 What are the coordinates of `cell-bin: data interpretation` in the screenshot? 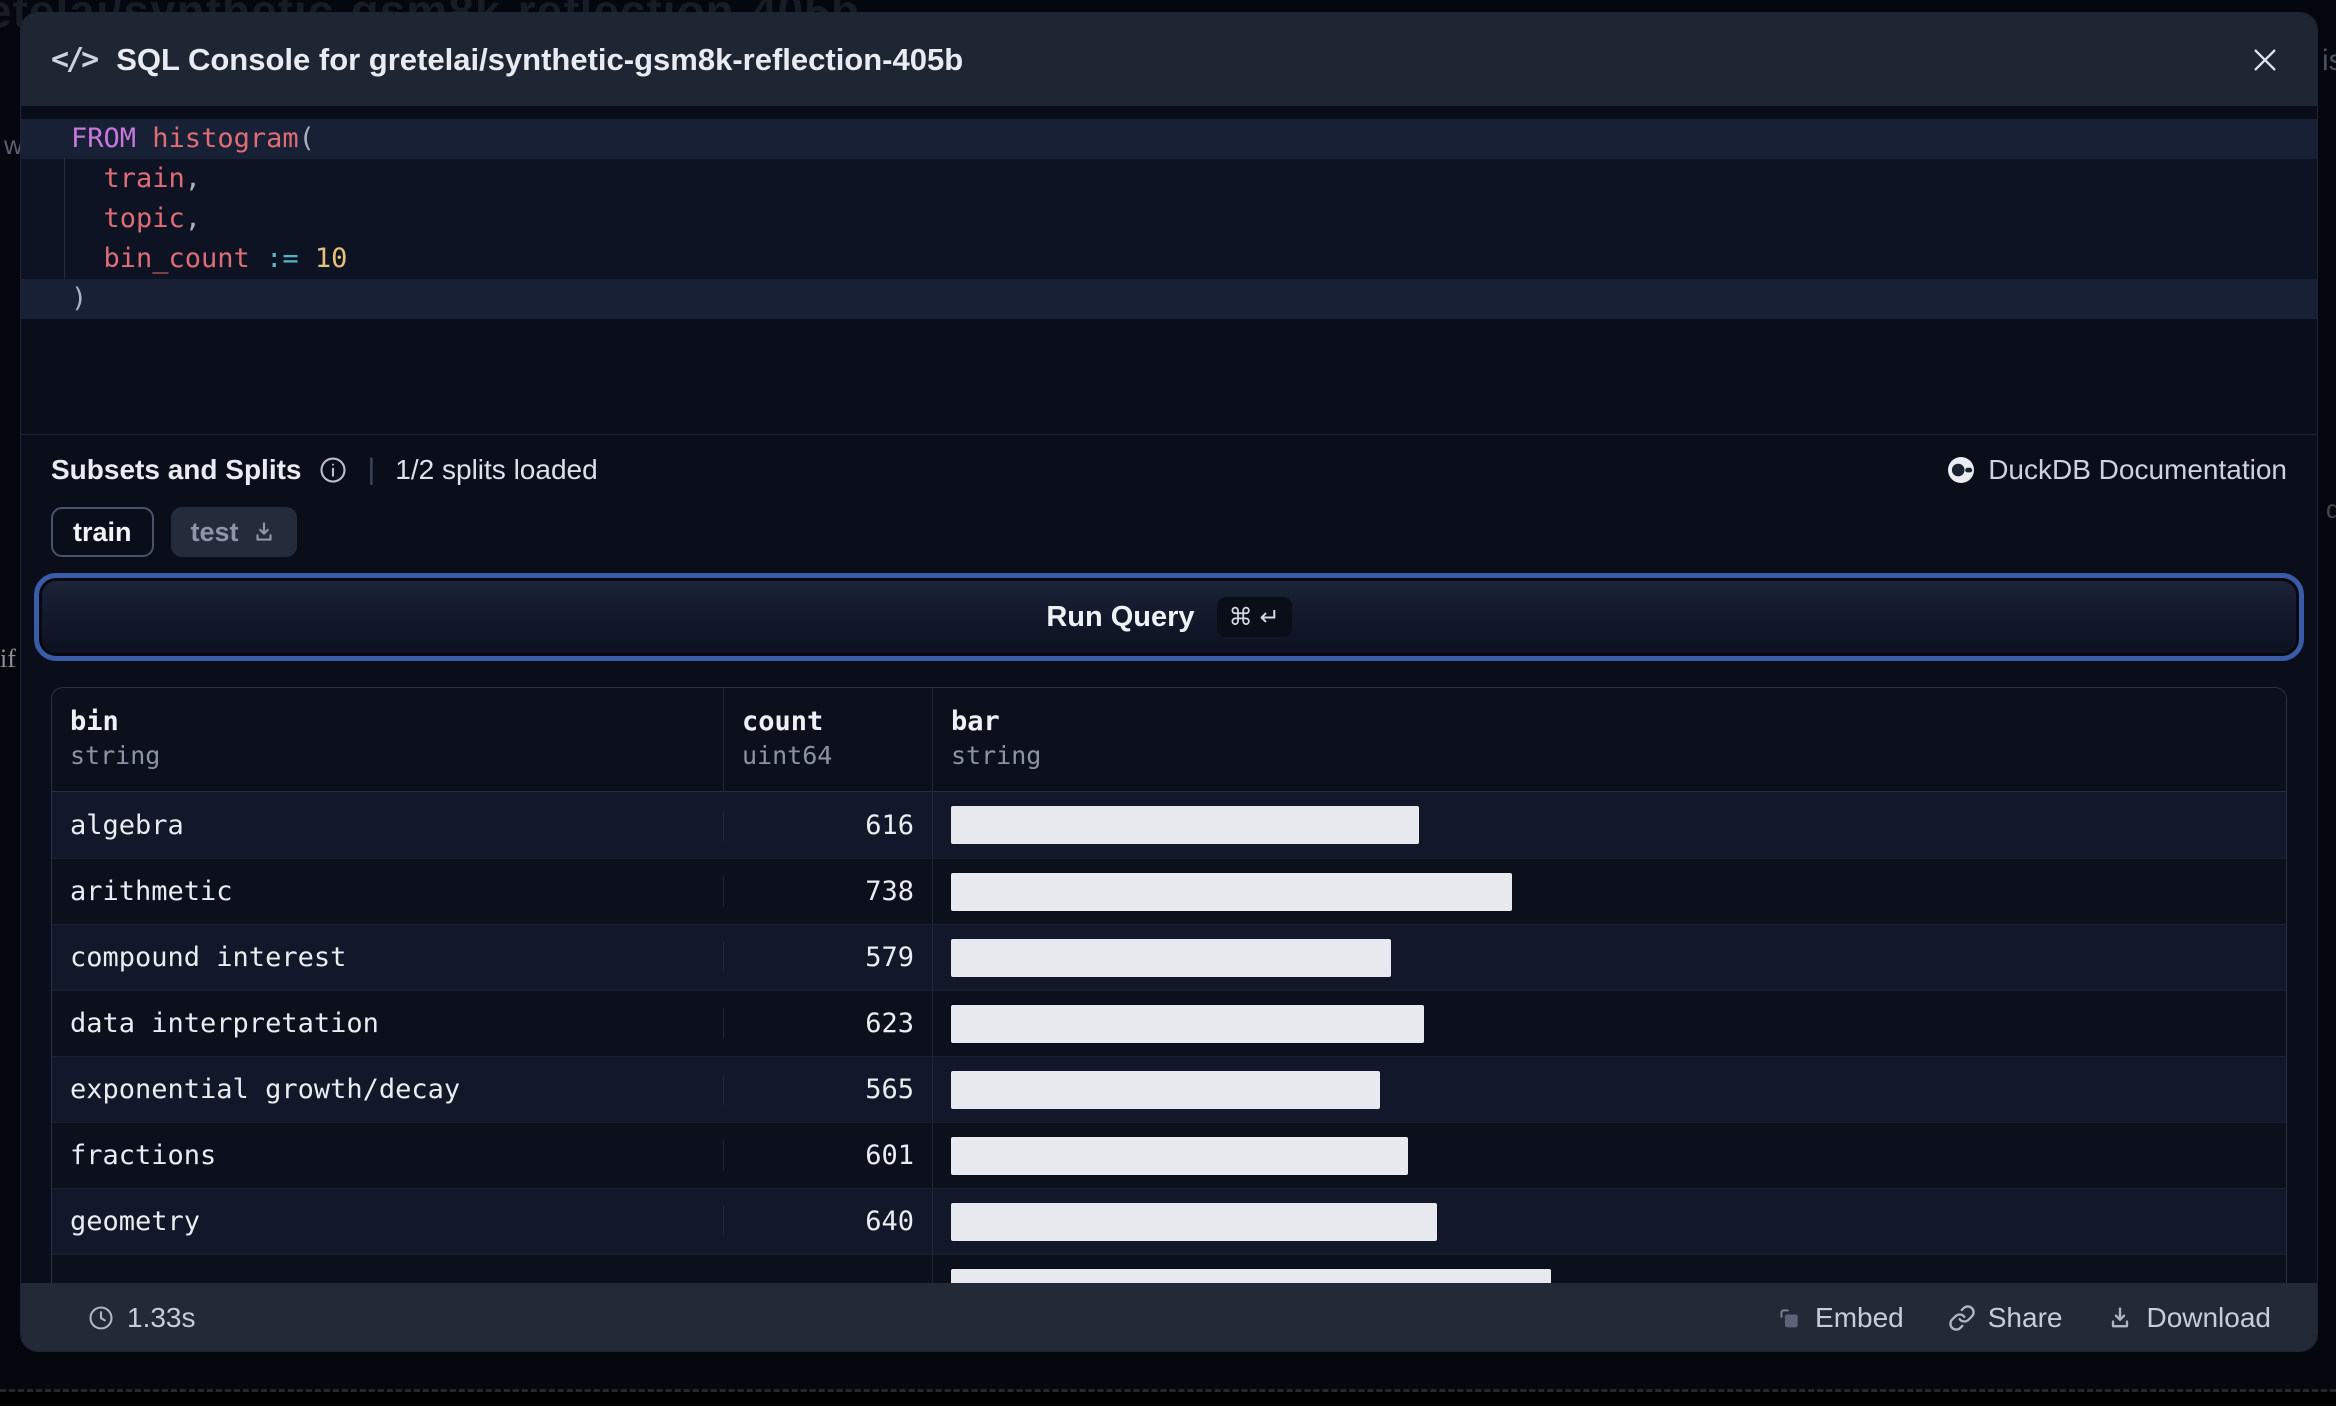 It's located at (224, 1023).